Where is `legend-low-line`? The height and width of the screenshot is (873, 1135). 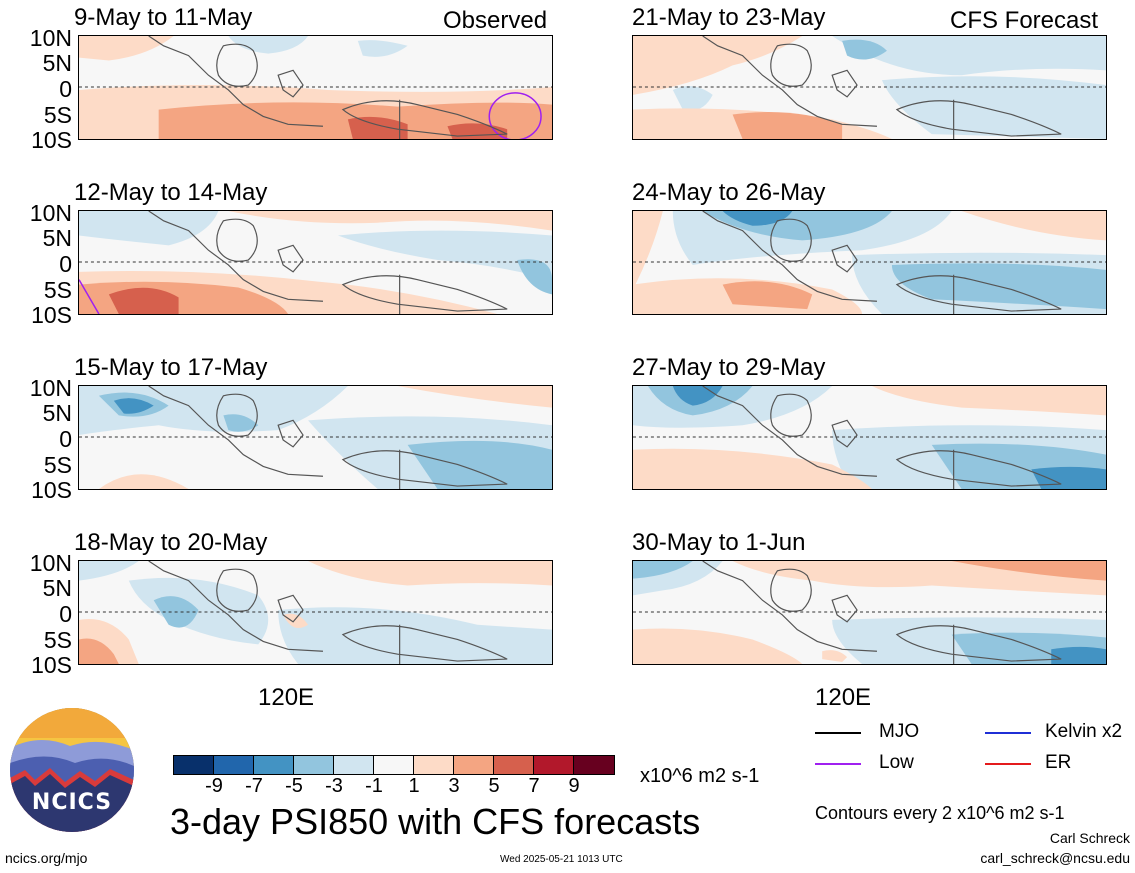
legend-low-line is located at coordinates (838, 764).